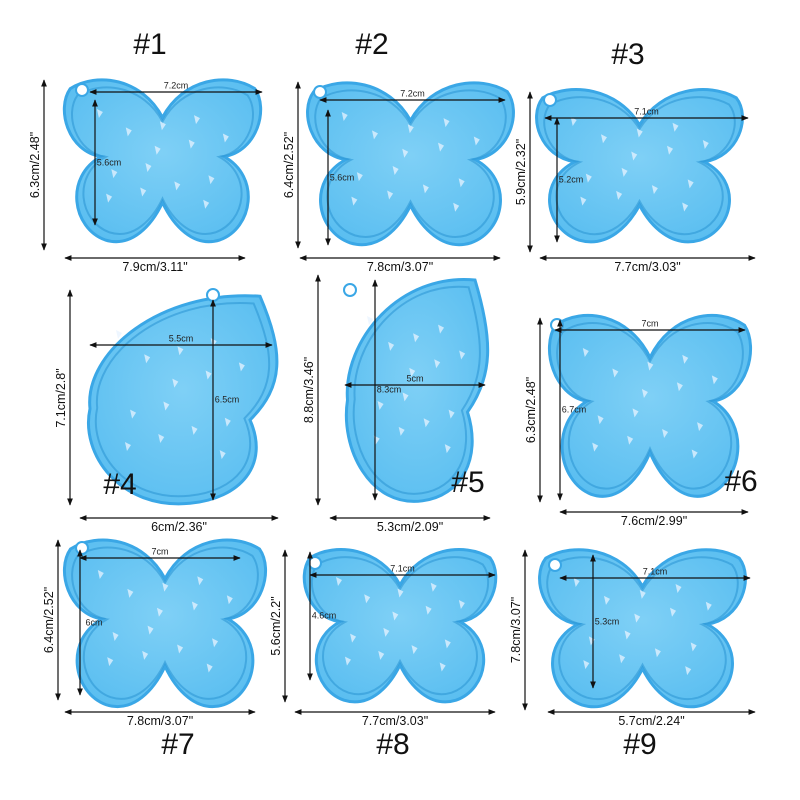  I want to click on mold-8-height-label: 5.6cm/2.2", so click(275, 626).